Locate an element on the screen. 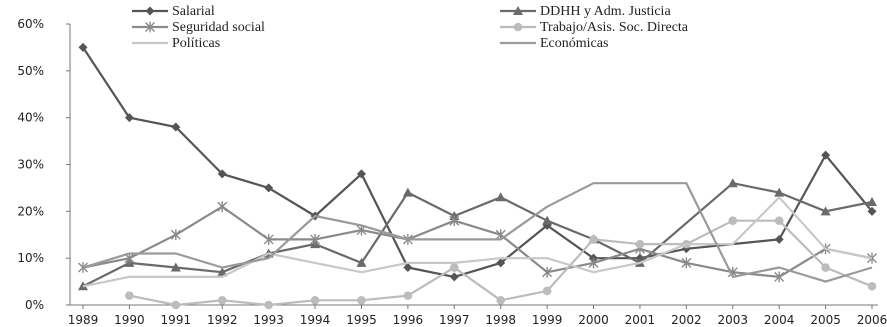  x-tick-label: 1990 is located at coordinates (129, 320).